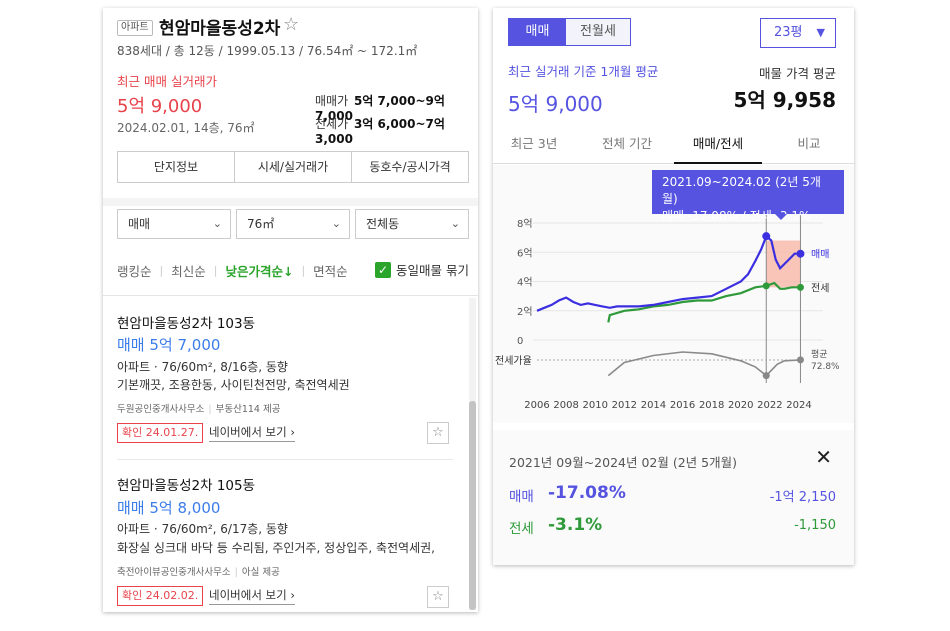 Image resolution: width=950 pixels, height=631 pixels. I want to click on jeonse-range: 전세가 3억 6,000~7억 3,000, so click(396, 130).